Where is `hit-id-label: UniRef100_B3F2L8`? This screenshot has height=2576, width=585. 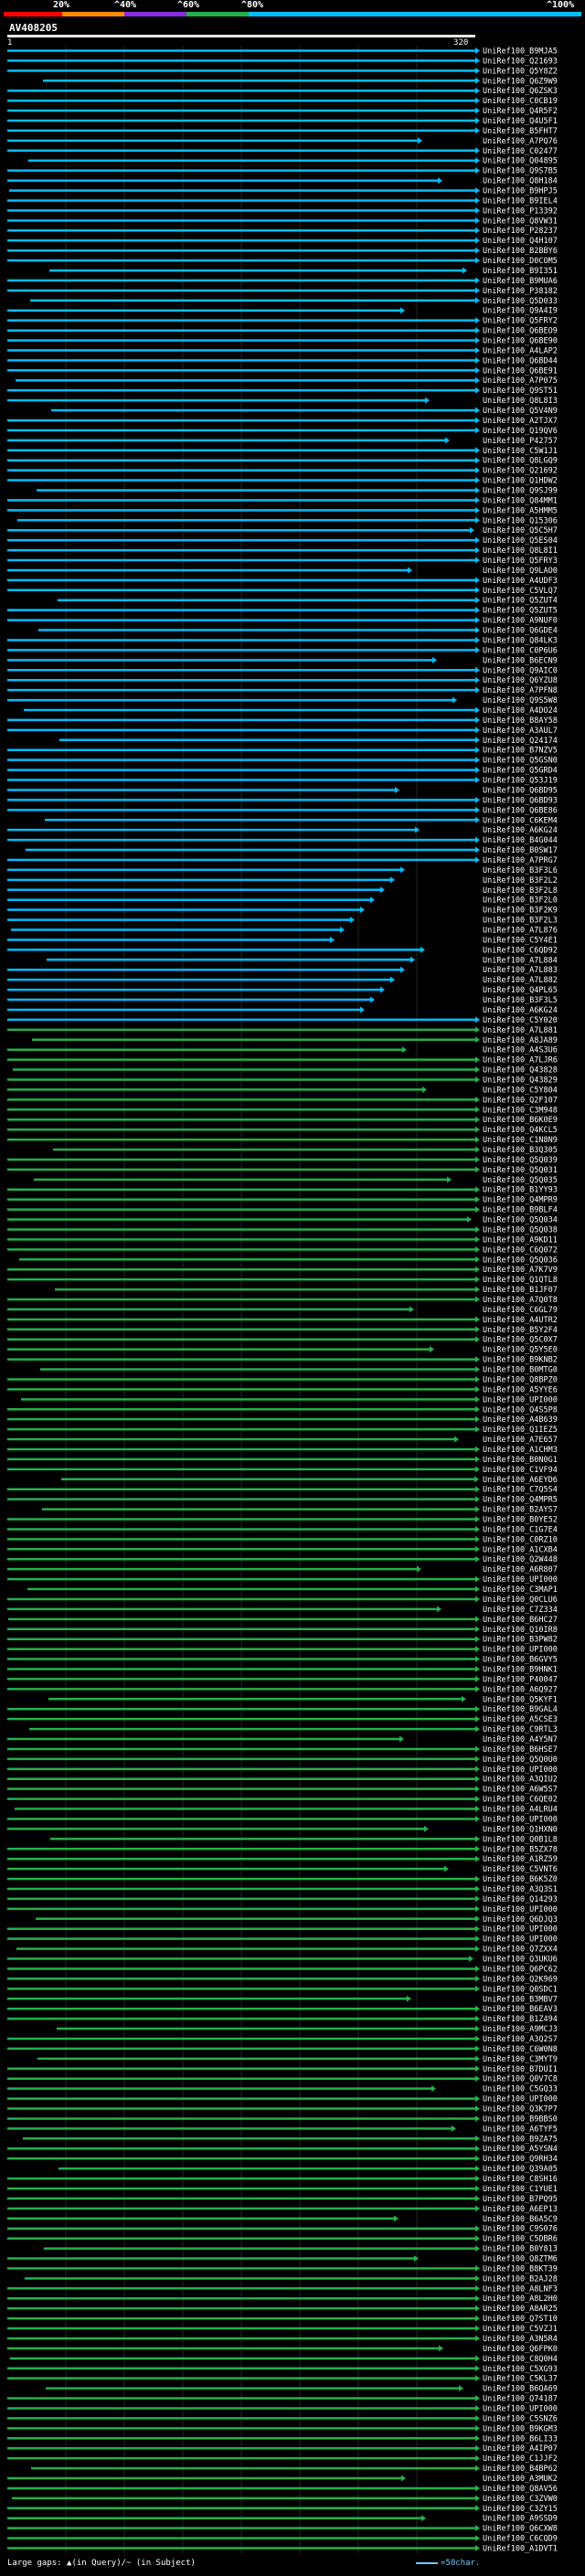
hit-id-label: UniRef100_B3F2L8 is located at coordinates (520, 891).